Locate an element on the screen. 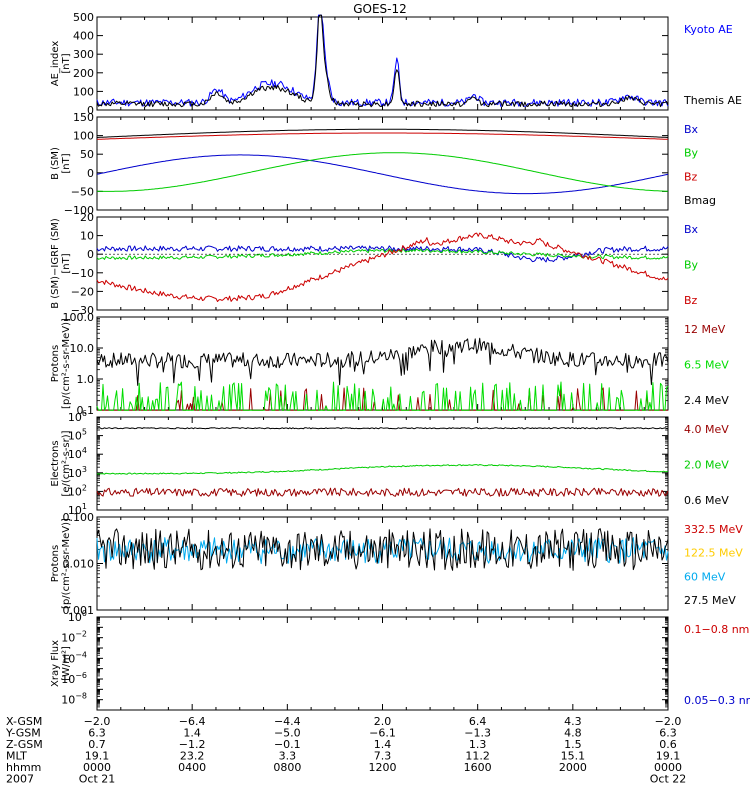 The height and width of the screenshot is (800, 750). x-row-value: 0.7 is located at coordinates (97, 744).